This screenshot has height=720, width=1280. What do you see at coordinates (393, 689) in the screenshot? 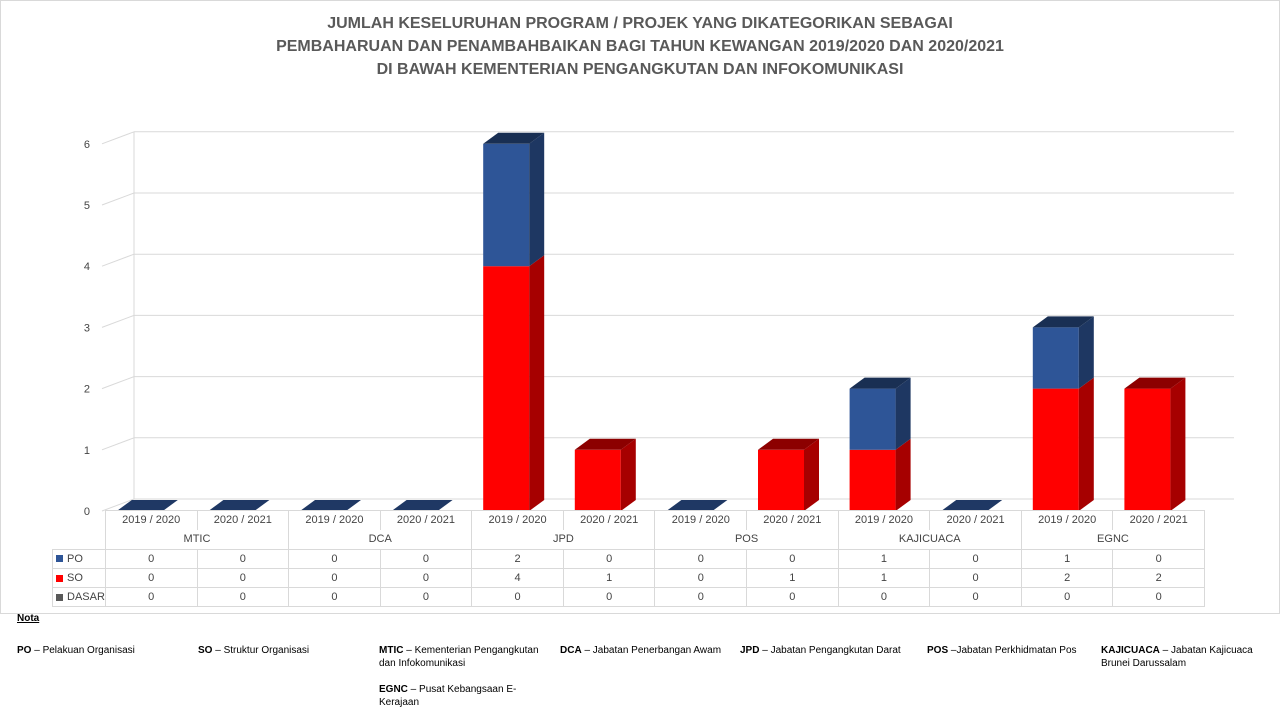
I see `note-abbr: EGNC` at bounding box center [393, 689].